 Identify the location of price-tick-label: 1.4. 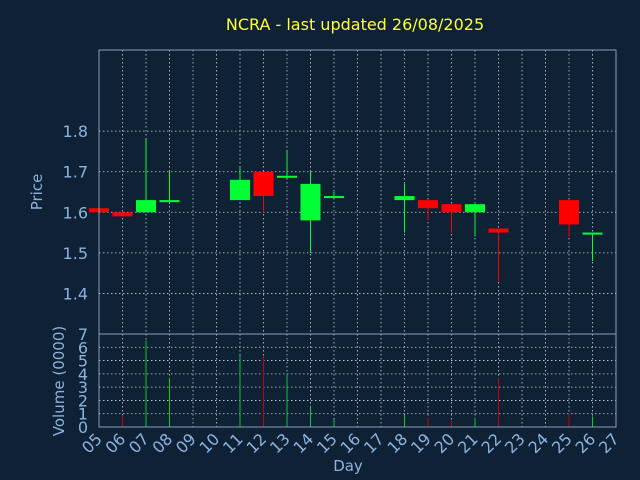
(75, 293).